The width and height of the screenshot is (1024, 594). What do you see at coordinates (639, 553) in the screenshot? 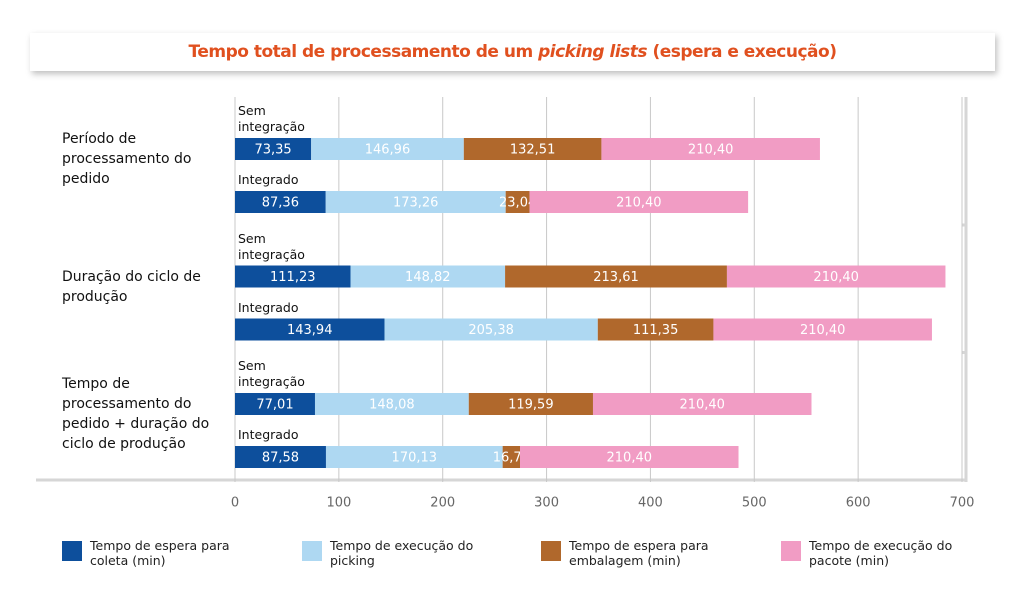
I see `legend-label: Tempo de espera para embalagem (min)` at bounding box center [639, 553].